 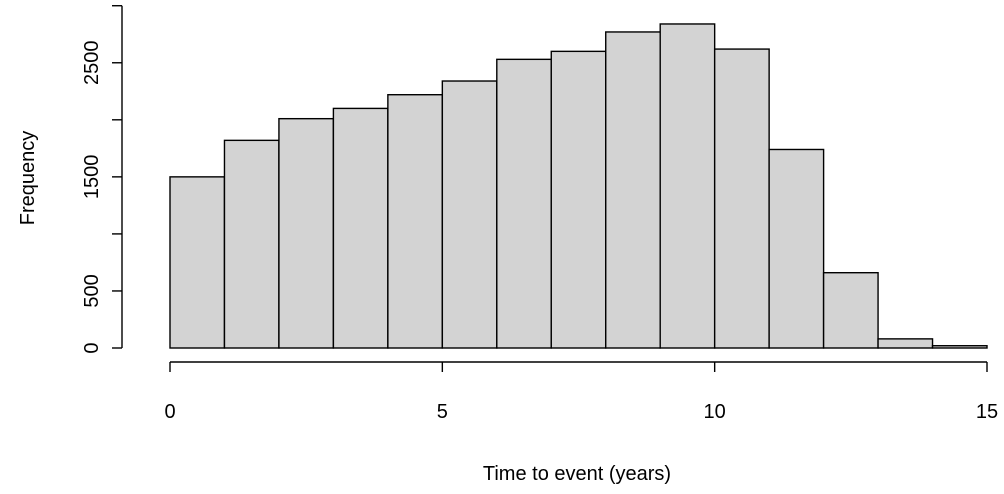 What do you see at coordinates (92, 347) in the screenshot?
I see `y-tick-label: 0` at bounding box center [92, 347].